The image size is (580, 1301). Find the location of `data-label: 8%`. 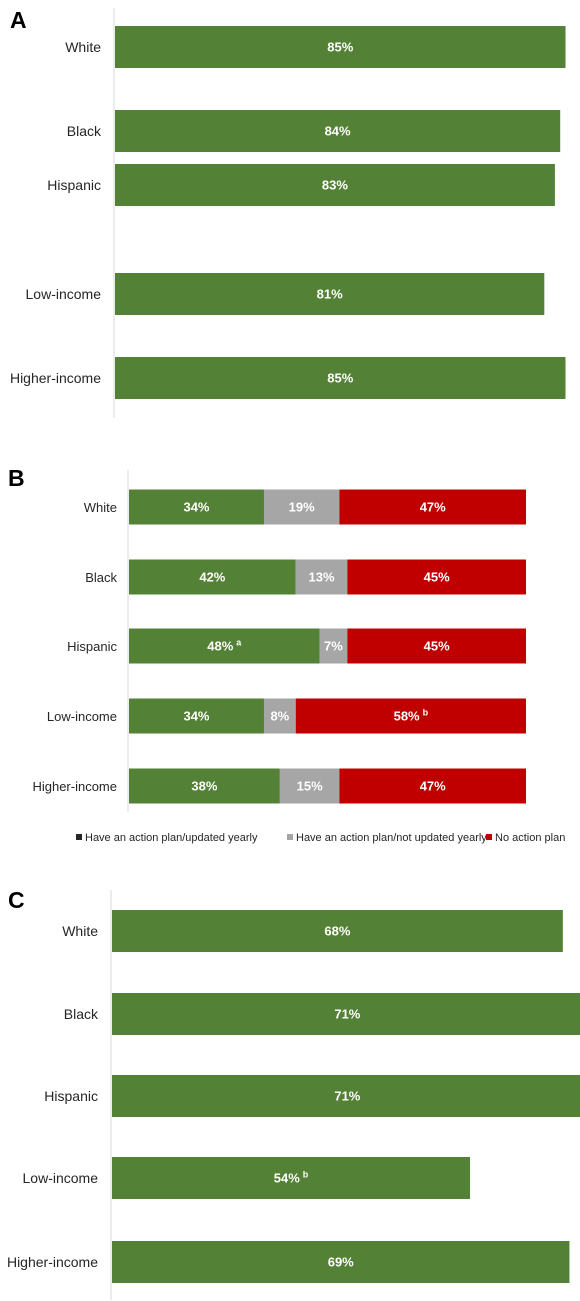

data-label: 8% is located at coordinates (279, 716).